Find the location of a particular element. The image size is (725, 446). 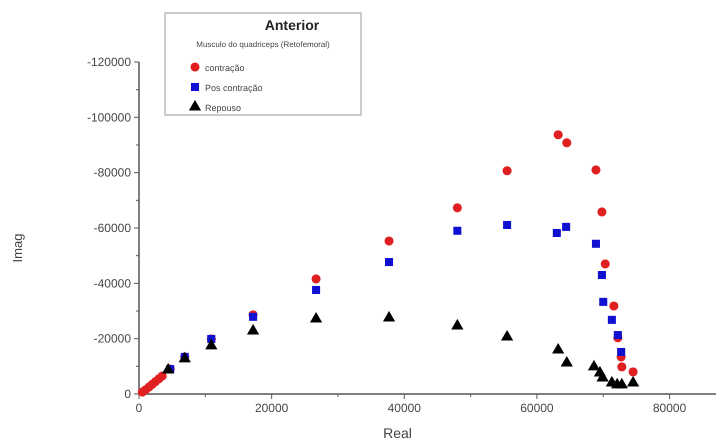

y-tick-label: -20000 is located at coordinates (113, 339).